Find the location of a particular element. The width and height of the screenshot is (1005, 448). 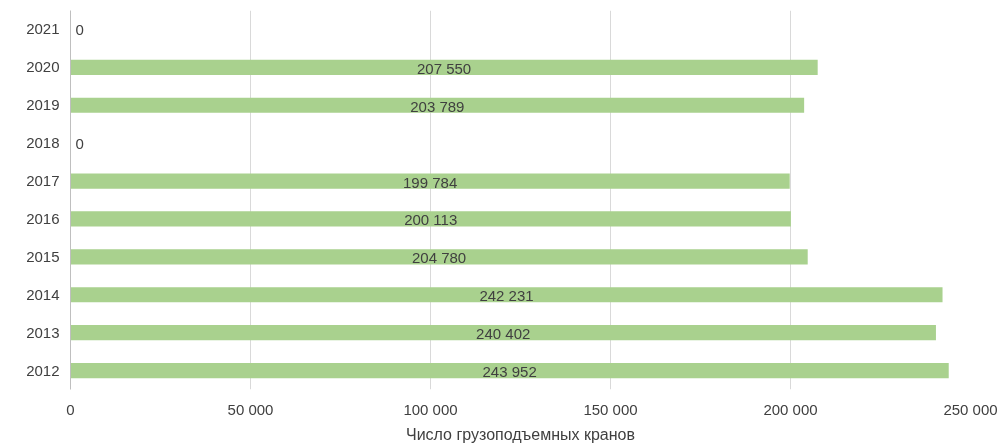

data-label: 243 952 is located at coordinates (509, 372).